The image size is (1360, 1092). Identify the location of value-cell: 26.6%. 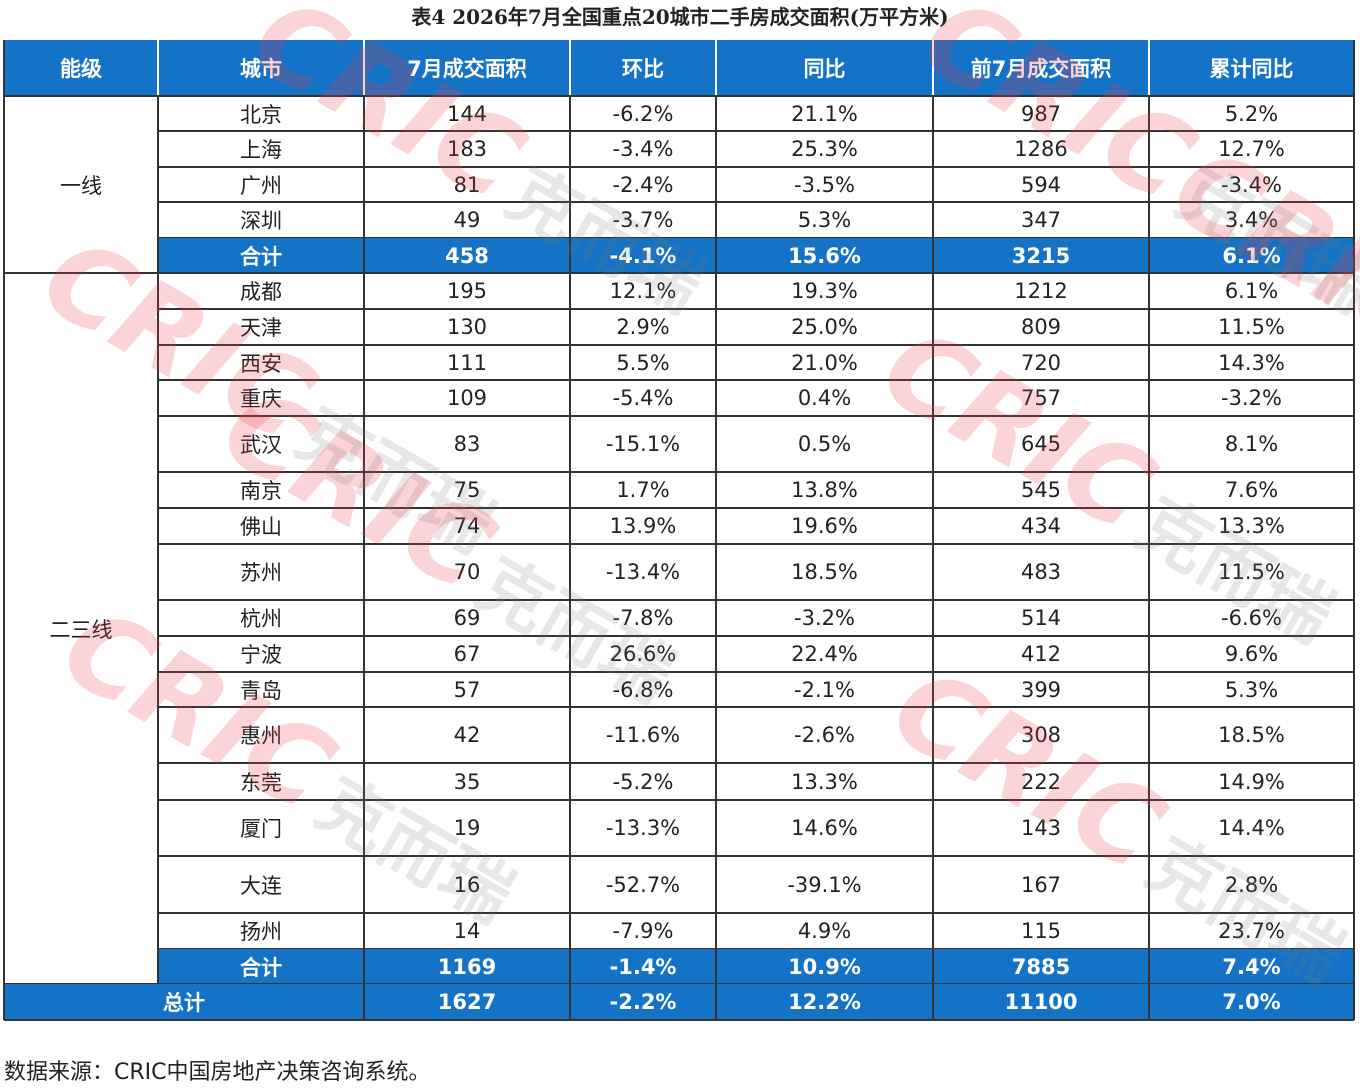
(643, 654).